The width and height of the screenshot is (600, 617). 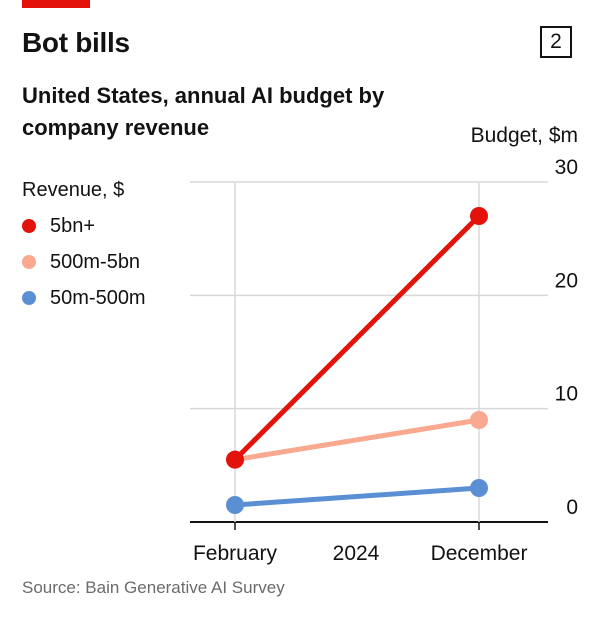 I want to click on x-tick-label: December, so click(x=479, y=553).